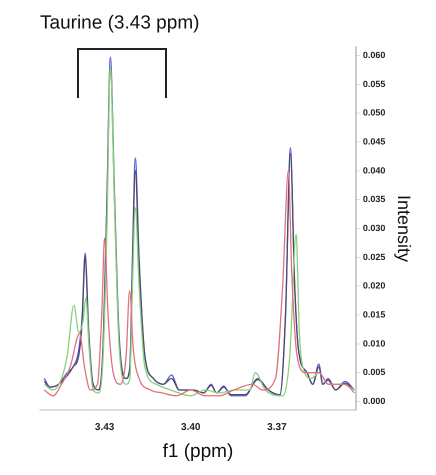 The image size is (436, 475). Describe the element at coordinates (404, 228) in the screenshot. I see `y-axis-title: Intensity` at that location.